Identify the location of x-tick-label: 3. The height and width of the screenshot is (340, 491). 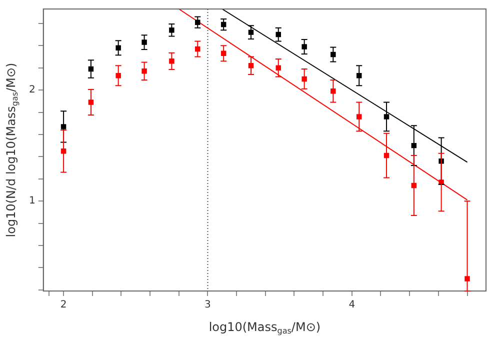
(207, 305).